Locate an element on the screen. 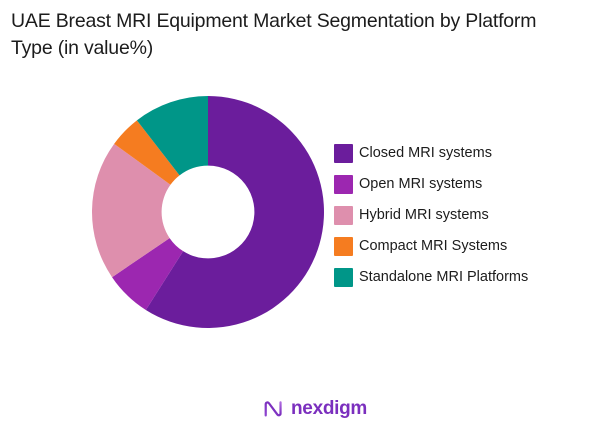 This screenshot has width=603, height=434. legend-item: Compact MRI Systems is located at coordinates (461, 246).